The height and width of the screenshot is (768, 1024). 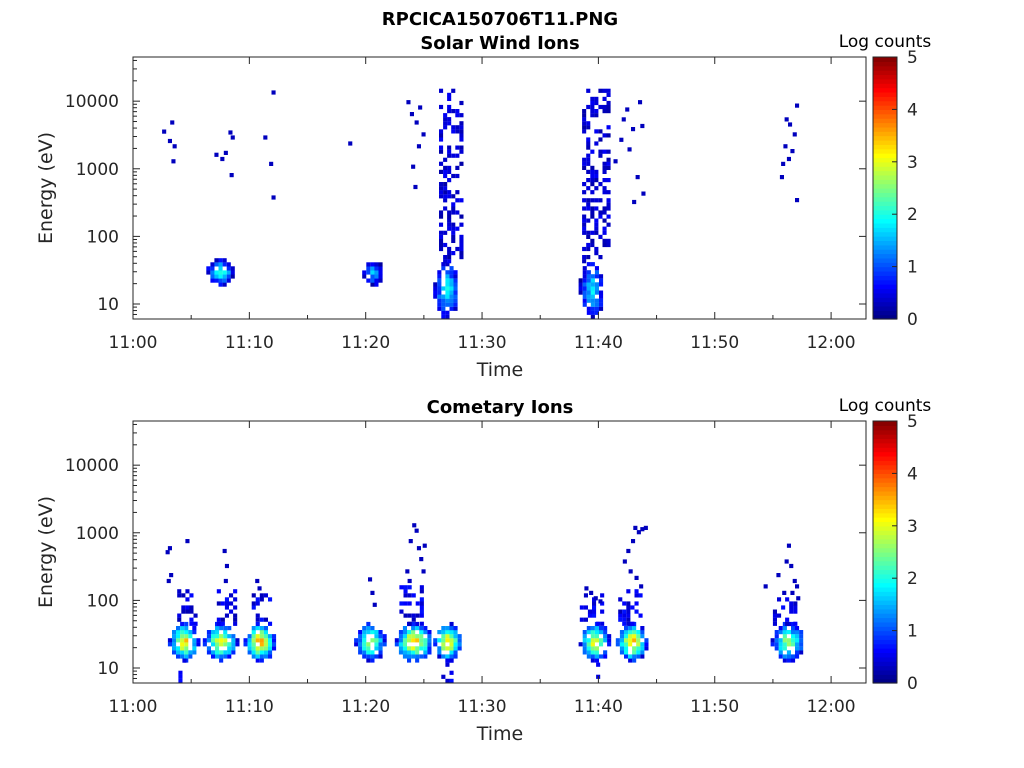 I want to click on y-tick-label: 1000, so click(x=97, y=534).